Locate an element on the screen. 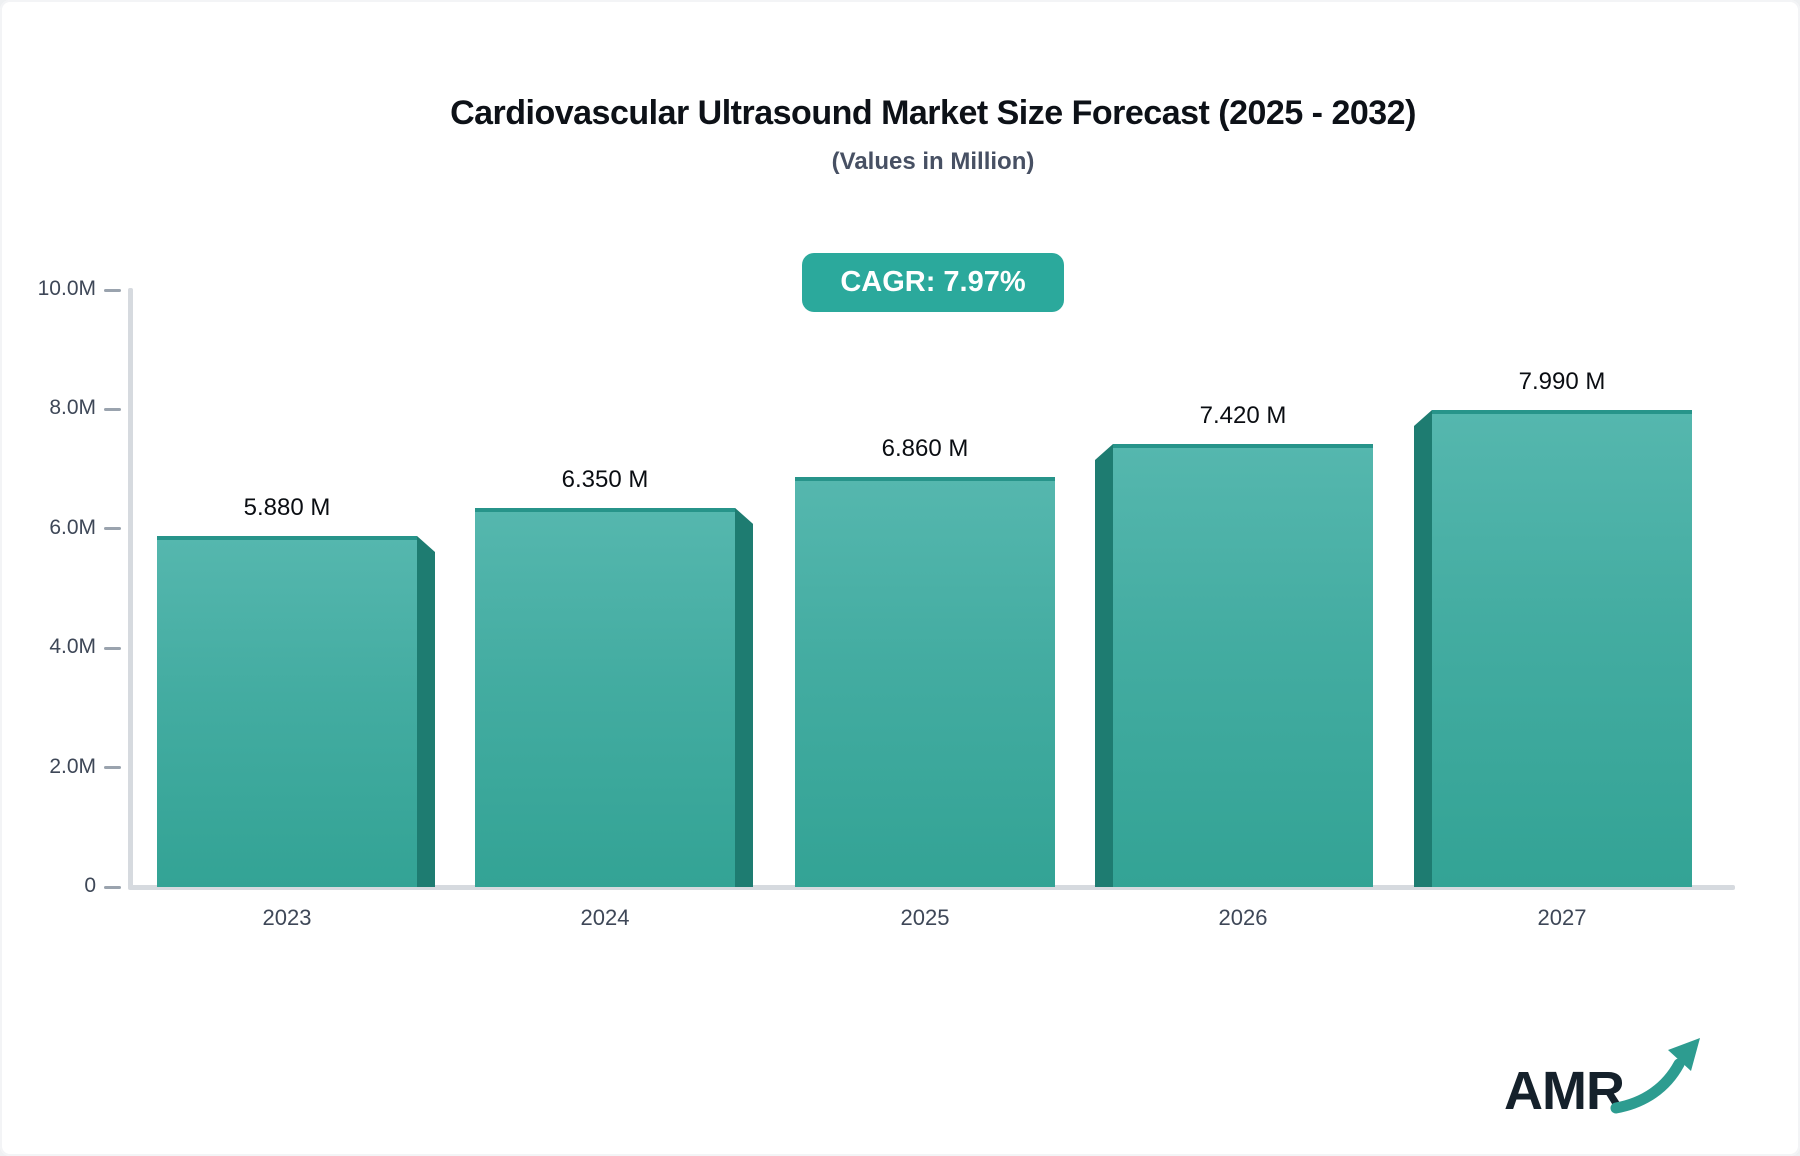 Image resolution: width=1800 pixels, height=1156 pixels. x-axis-category-label: 2023 is located at coordinates (287, 917).